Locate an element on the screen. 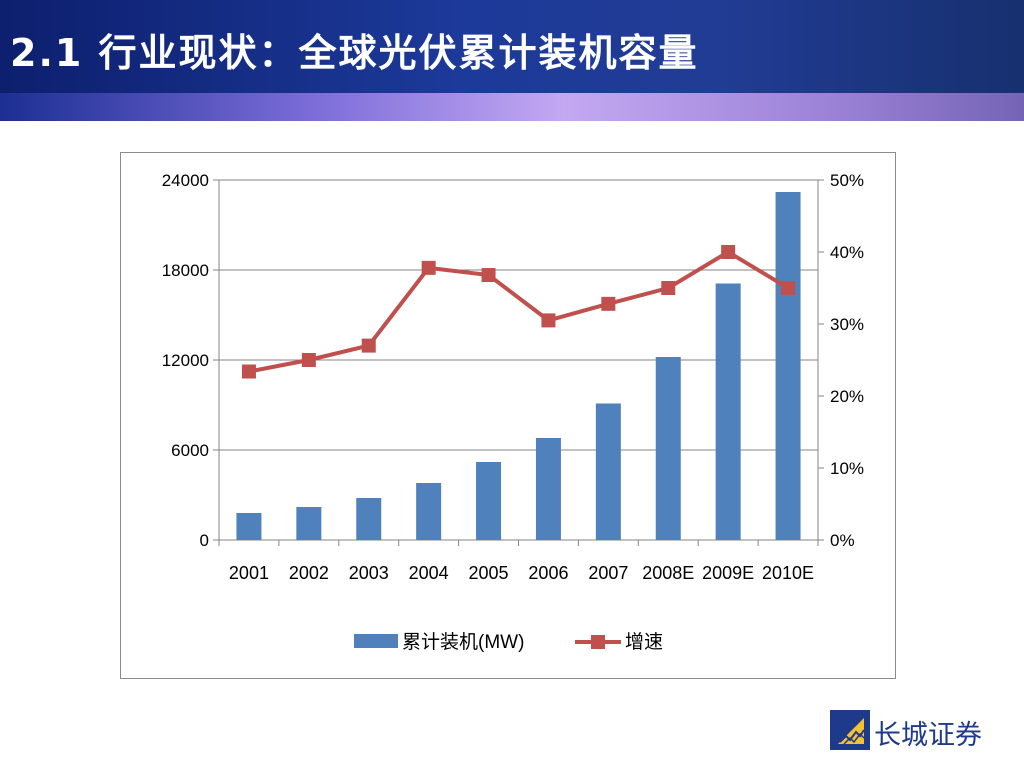 The width and height of the screenshot is (1024, 768). x-tick-label: 2005 is located at coordinates (489, 573).